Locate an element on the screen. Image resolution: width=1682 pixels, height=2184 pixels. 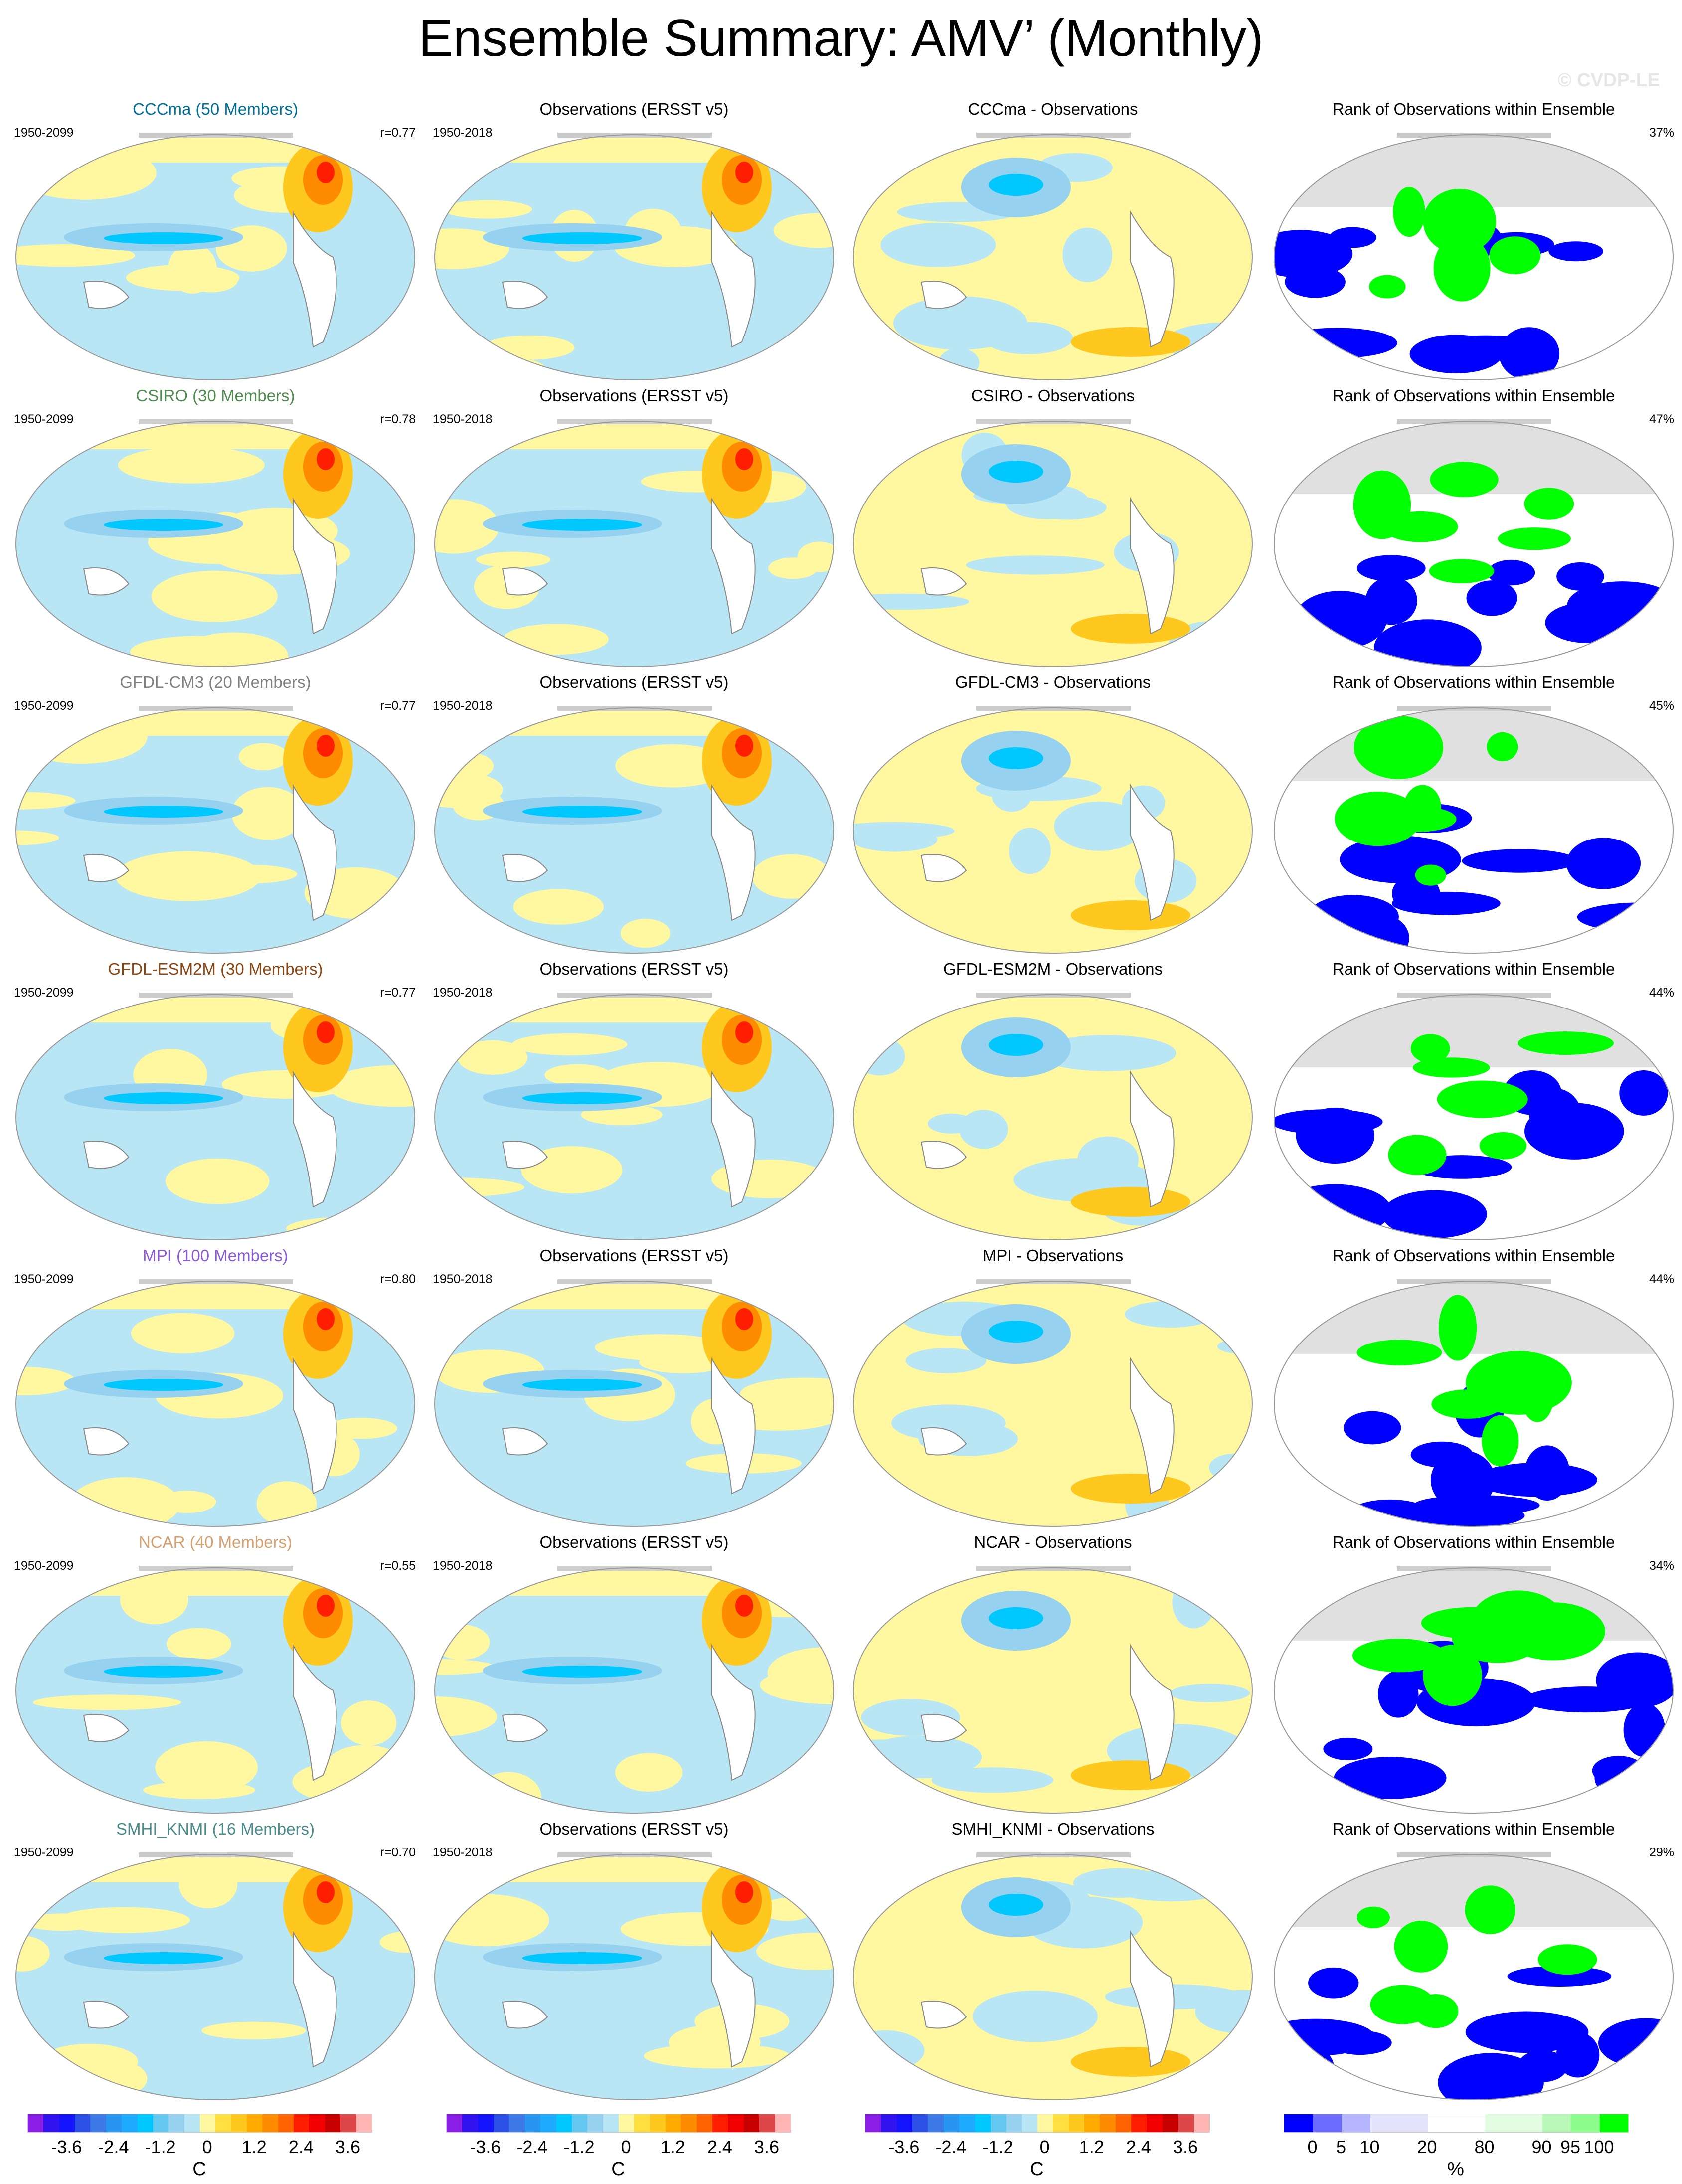
map-model is located at coordinates (215, 543).